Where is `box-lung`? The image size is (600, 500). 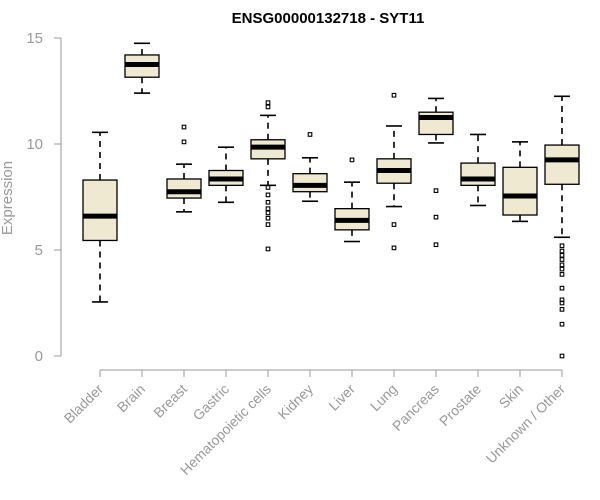
box-lung is located at coordinates (394, 171).